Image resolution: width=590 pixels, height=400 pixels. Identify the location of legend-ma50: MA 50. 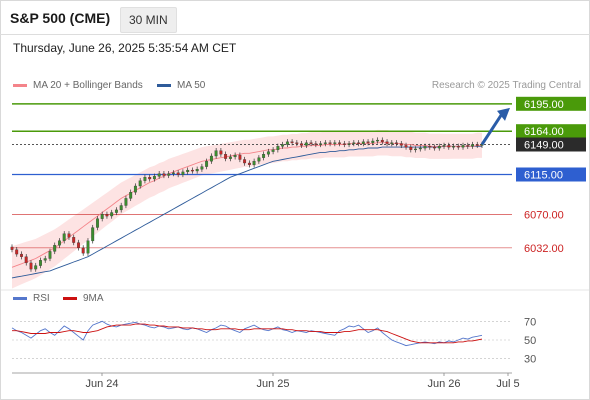
(181, 85).